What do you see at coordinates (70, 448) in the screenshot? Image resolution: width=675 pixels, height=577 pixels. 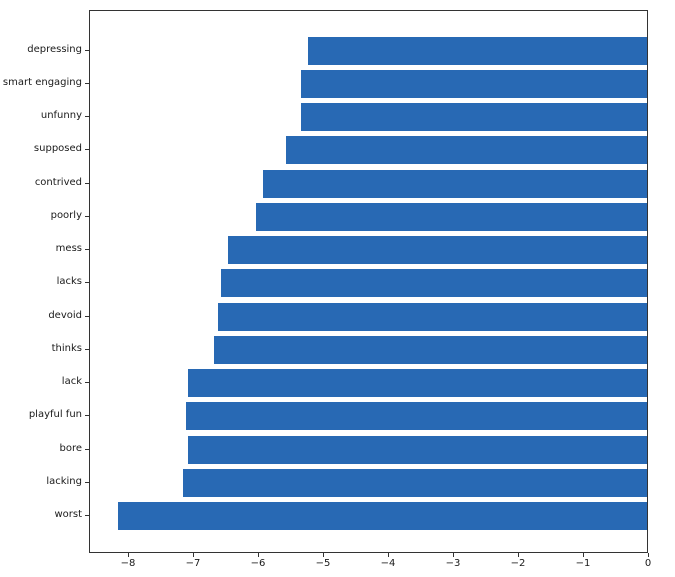 I see `y-tick-label: bore` at bounding box center [70, 448].